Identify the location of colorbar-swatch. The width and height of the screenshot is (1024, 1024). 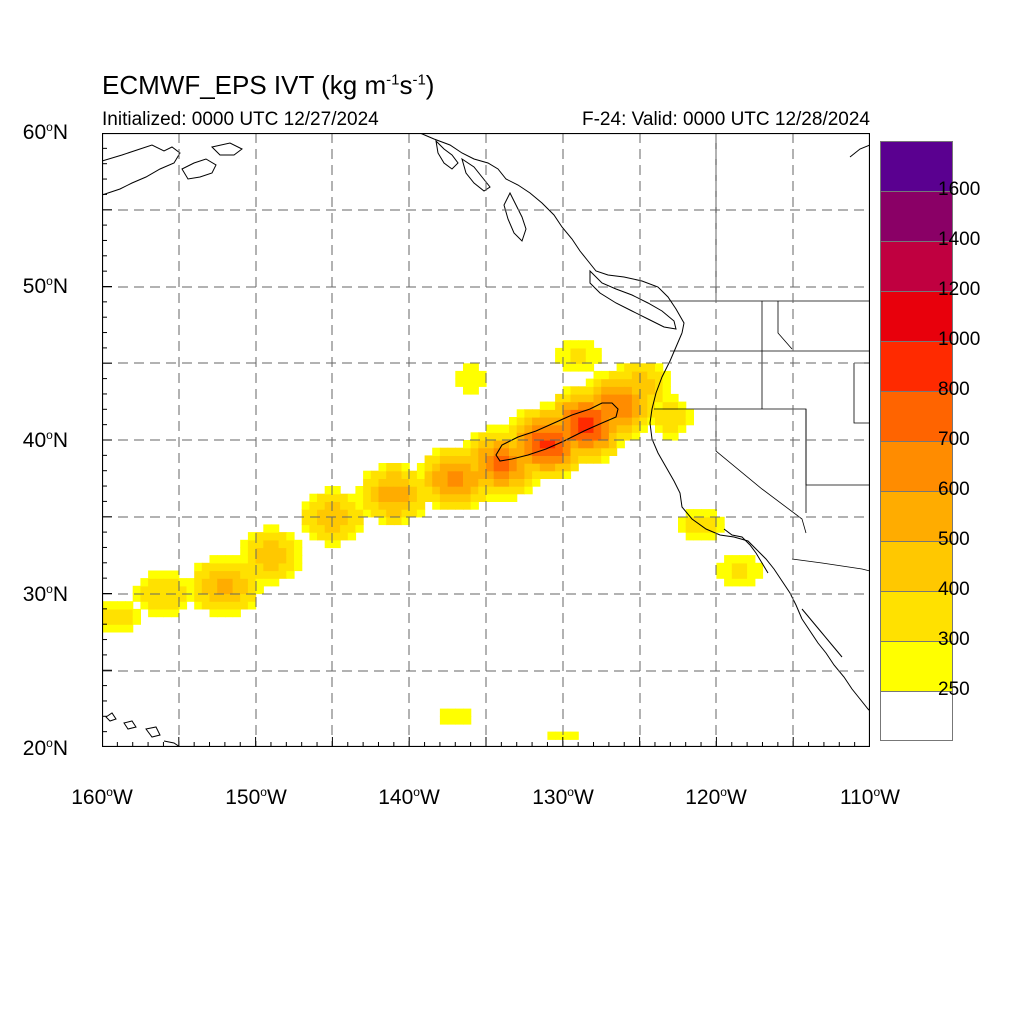
(916, 366).